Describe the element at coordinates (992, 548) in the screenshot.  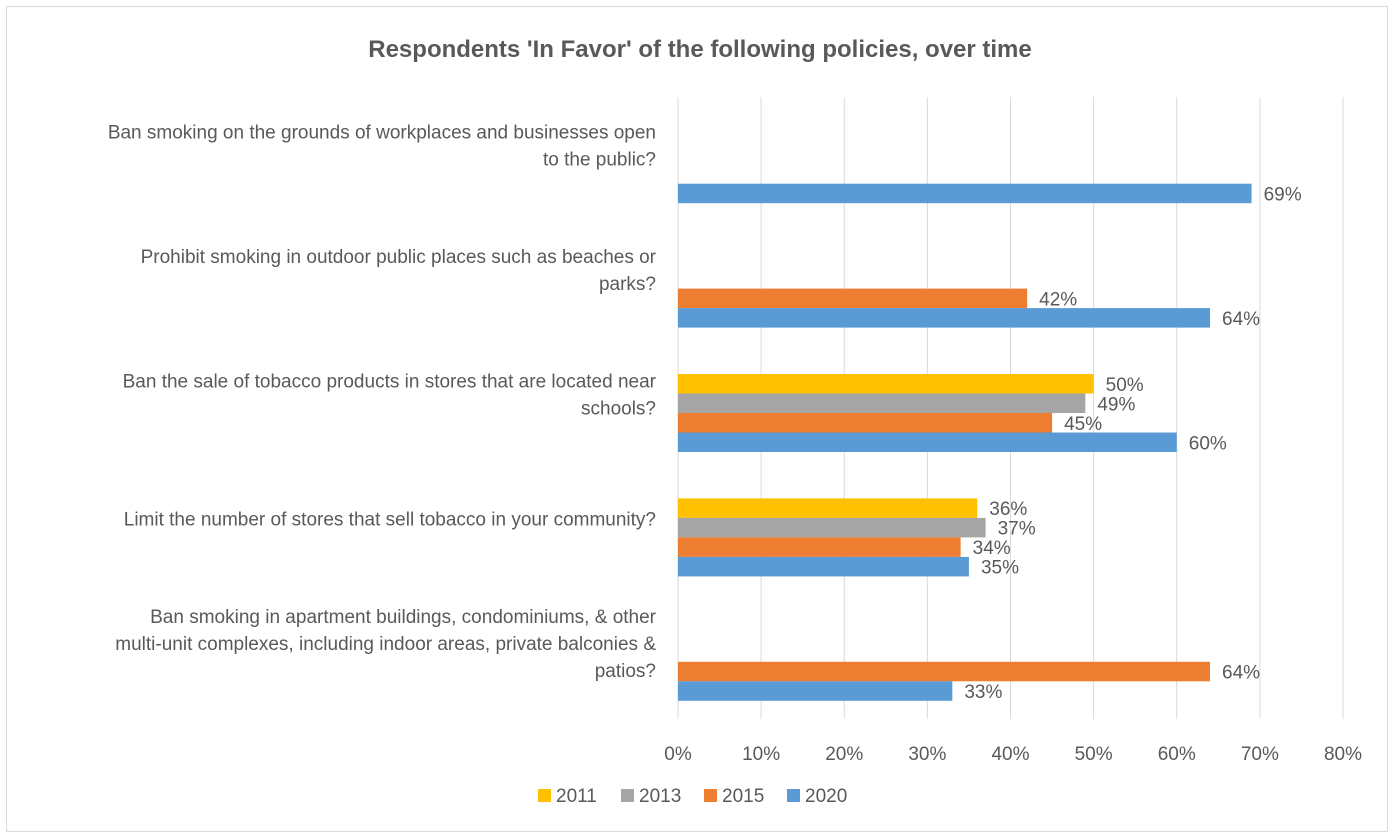
I see `data-label: 34%` at that location.